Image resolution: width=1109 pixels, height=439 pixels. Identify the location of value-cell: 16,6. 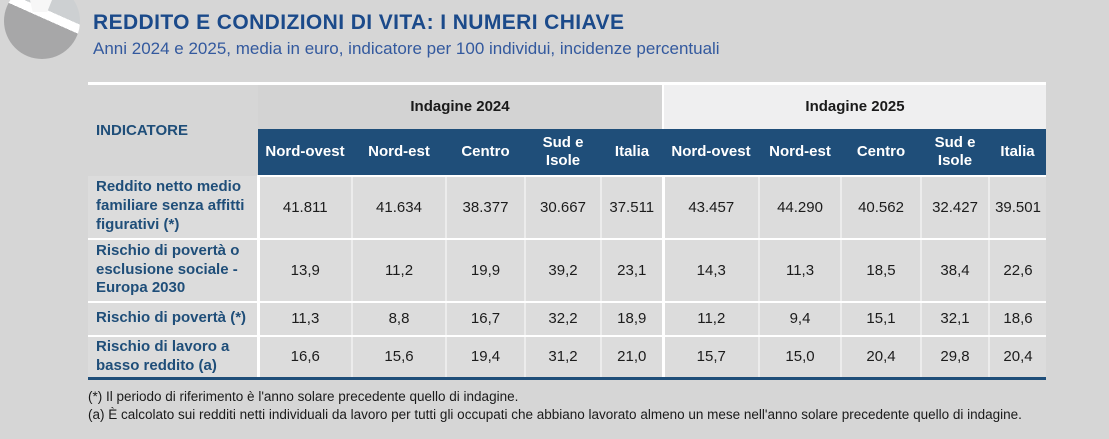
(304, 357).